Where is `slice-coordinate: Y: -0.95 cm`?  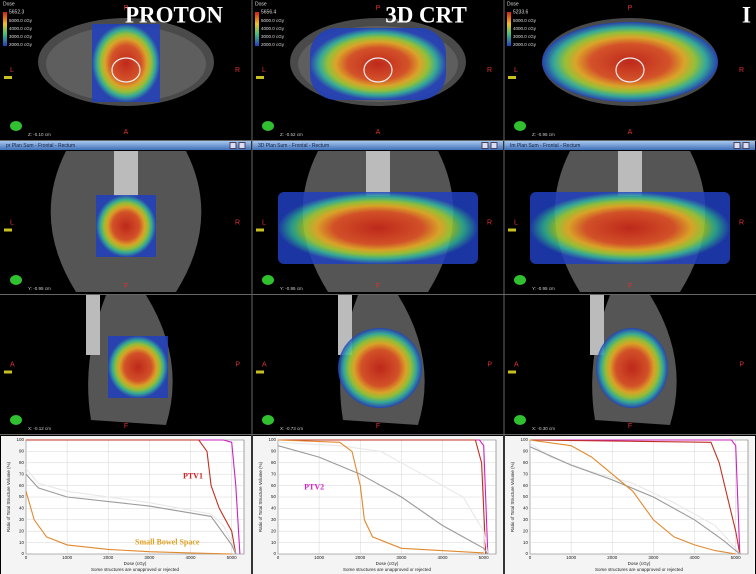
slice-coordinate: Y: -0.95 cm is located at coordinates (39, 288).